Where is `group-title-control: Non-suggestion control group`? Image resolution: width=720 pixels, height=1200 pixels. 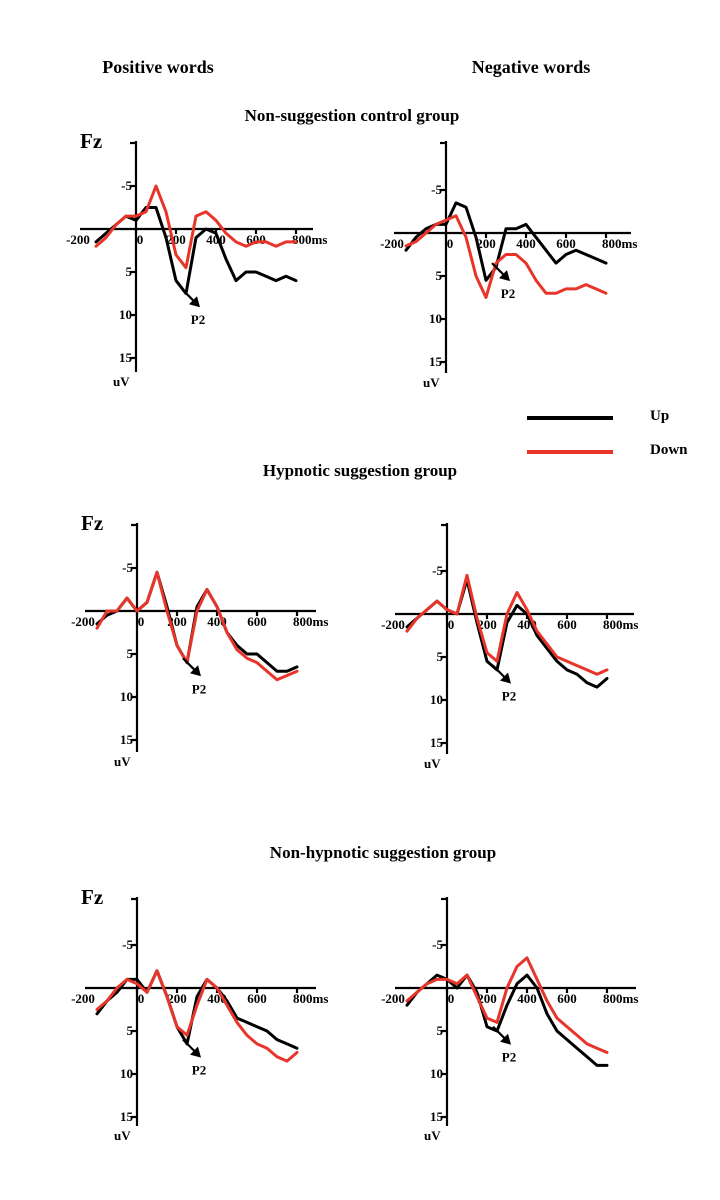
group-title-control: Non-suggestion control group is located at coordinates (352, 115).